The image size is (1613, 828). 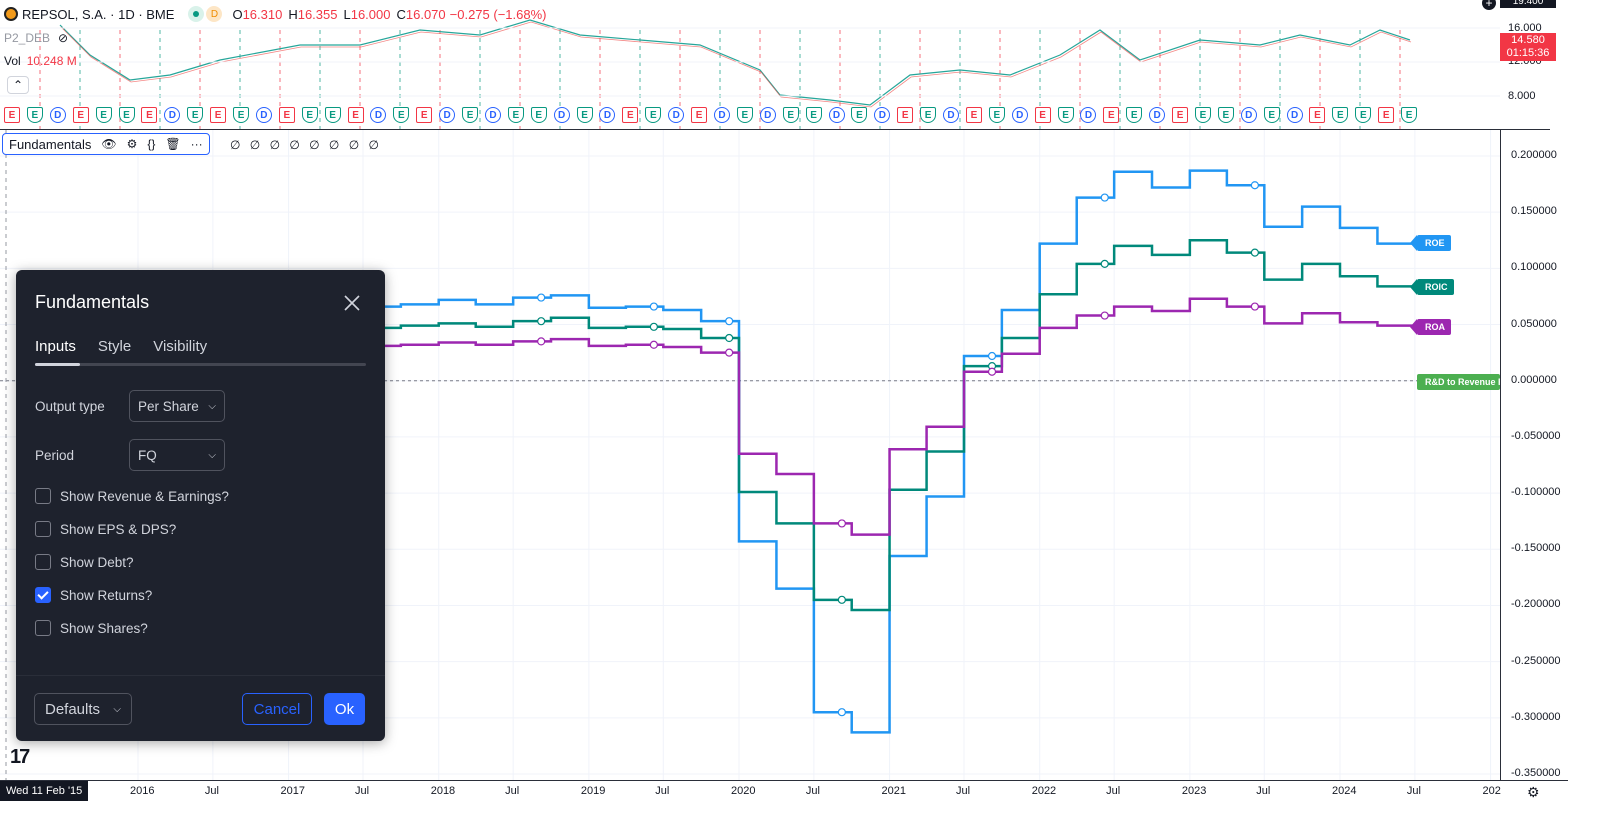 What do you see at coordinates (55, 346) in the screenshot?
I see `tab-inputs: Inputs` at bounding box center [55, 346].